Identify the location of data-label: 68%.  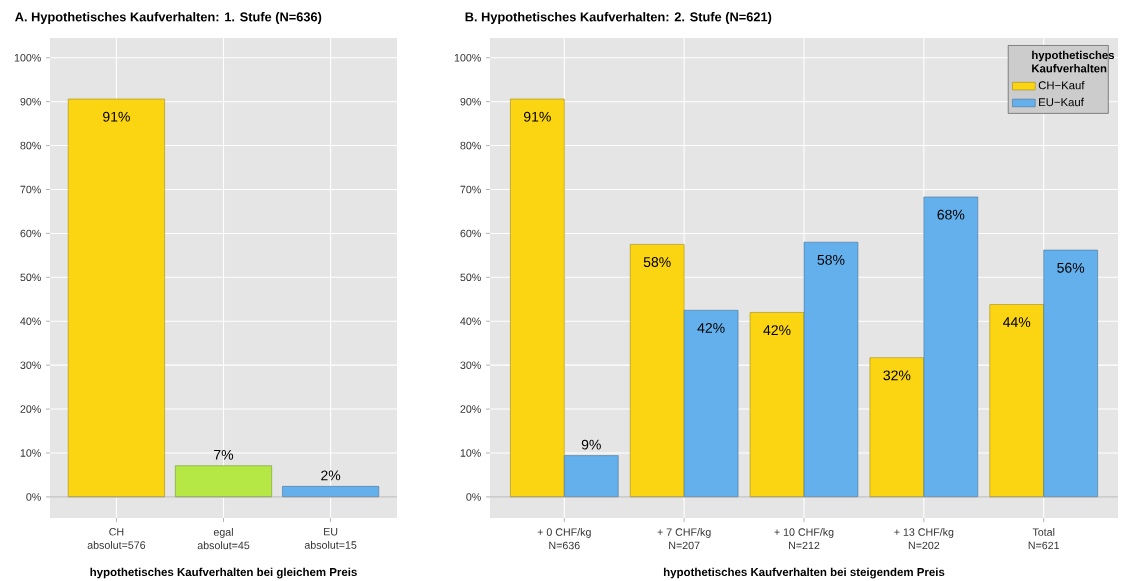
(951, 214).